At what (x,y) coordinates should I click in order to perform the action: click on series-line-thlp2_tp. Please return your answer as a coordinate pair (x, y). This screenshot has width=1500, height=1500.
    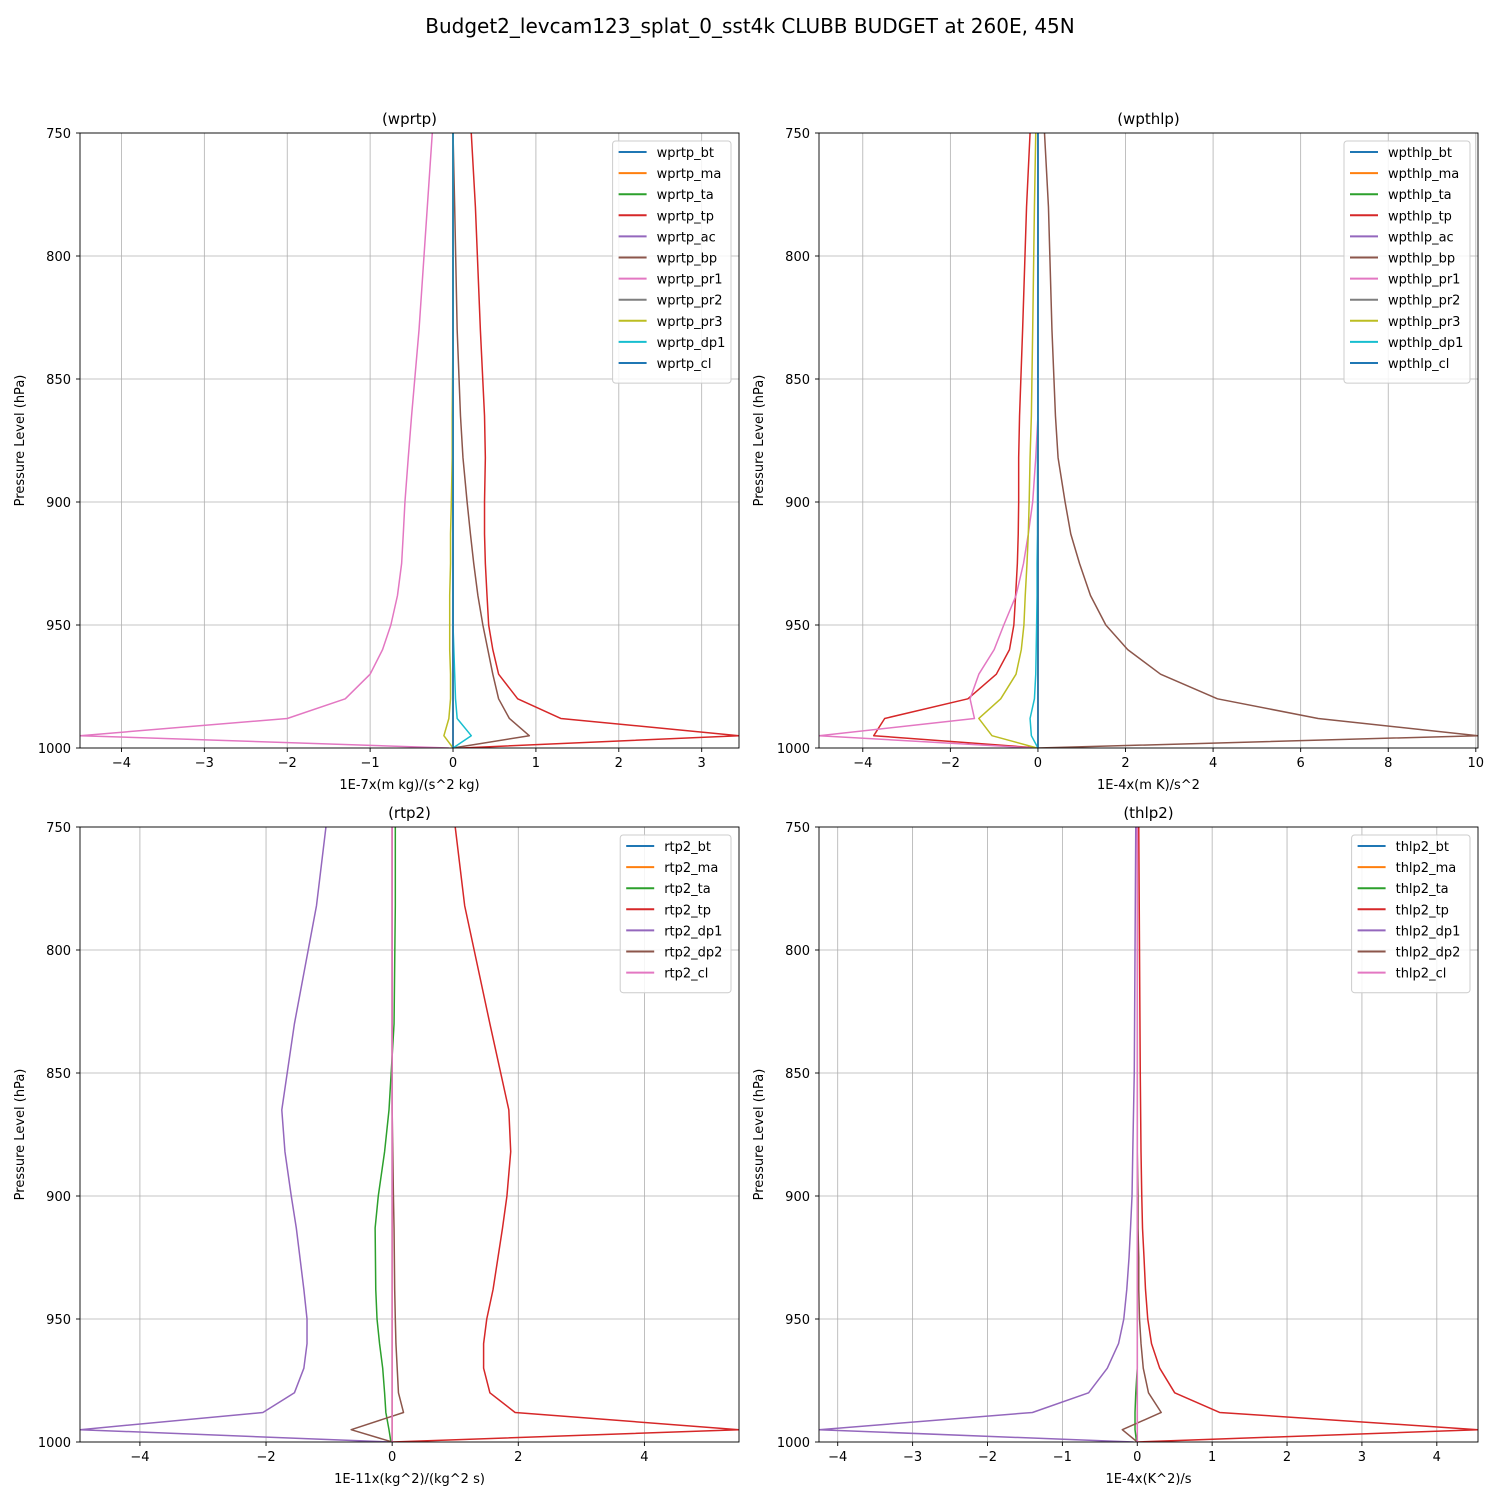
    Looking at the image, I should click on (1307, 1134).